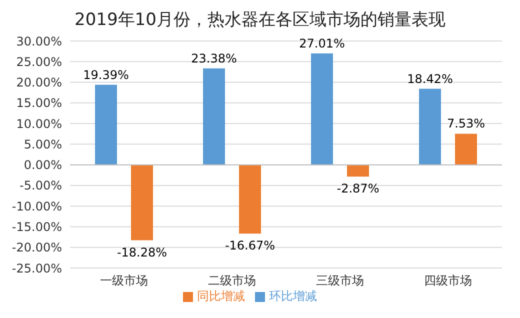 This screenshot has height=318, width=520. What do you see at coordinates (37, 247) in the screenshot?
I see `y-tick-label: -20.00%` at bounding box center [37, 247].